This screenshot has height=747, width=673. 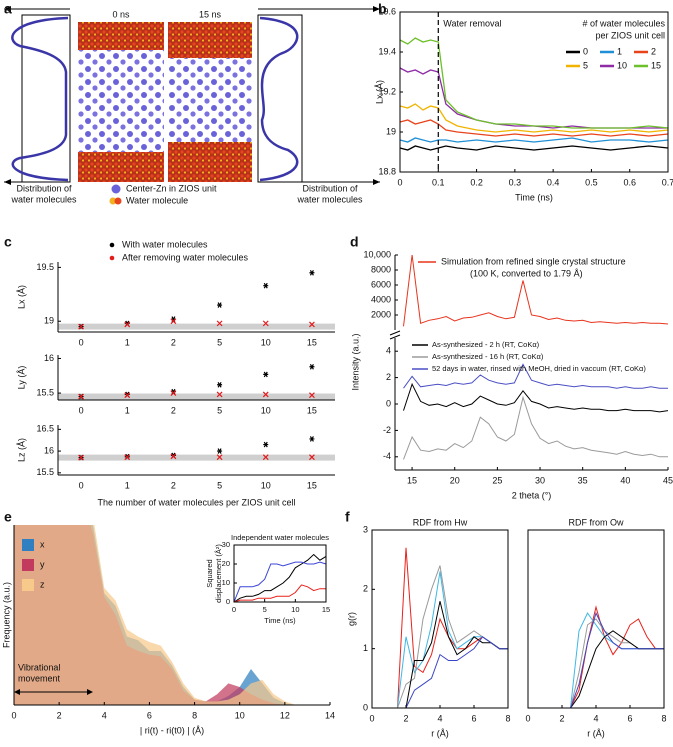 I want to click on panel-label: e, so click(x=8, y=517).